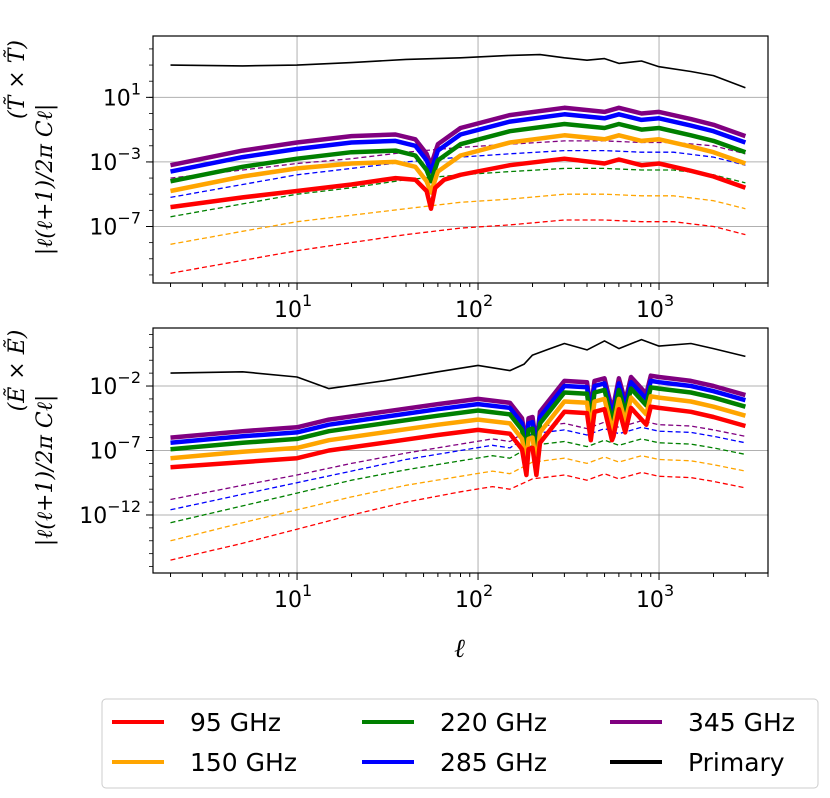  I want to click on bottom-panel-x-ticks: 10¹ 10² 10³, so click(469, 593).